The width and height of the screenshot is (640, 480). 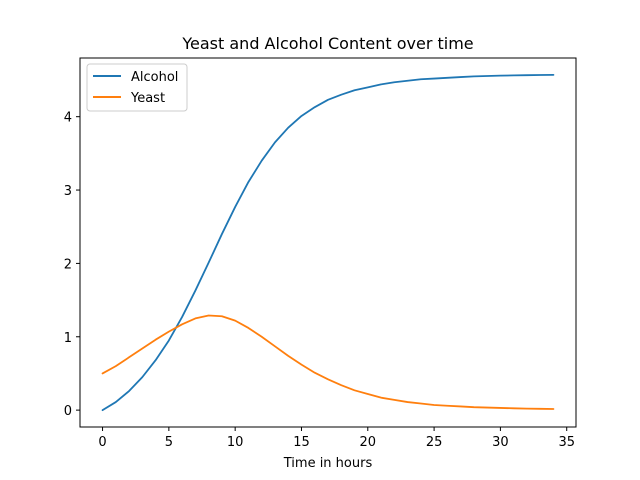 What do you see at coordinates (301, 442) in the screenshot?
I see `x-tick-label: 15` at bounding box center [301, 442].